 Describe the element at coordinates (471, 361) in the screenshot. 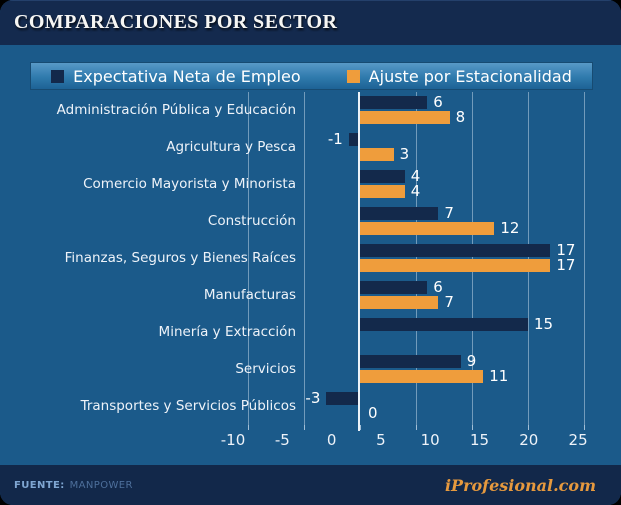

I see `value-label: 9` at that location.